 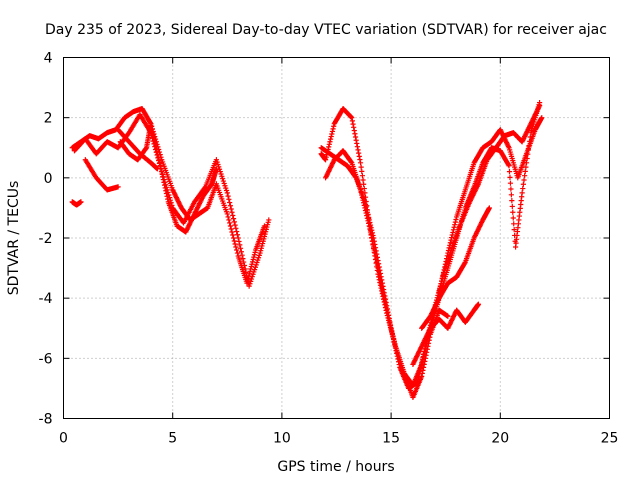 What do you see at coordinates (48, 179) in the screenshot?
I see `y-tick-label: 0` at bounding box center [48, 179].